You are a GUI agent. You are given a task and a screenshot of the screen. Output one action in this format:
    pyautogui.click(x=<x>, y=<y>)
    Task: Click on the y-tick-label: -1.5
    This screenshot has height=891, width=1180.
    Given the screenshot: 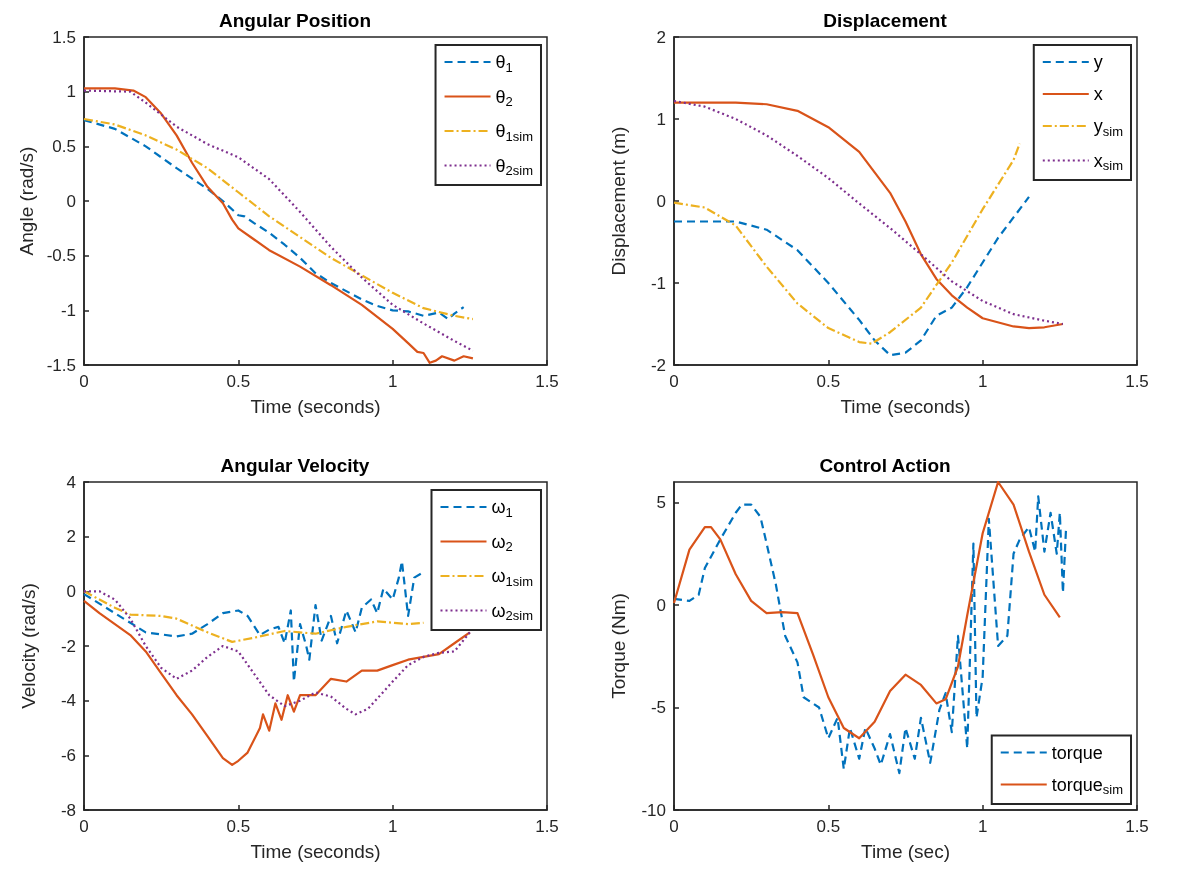 What is the action you would take?
    pyautogui.click(x=61, y=365)
    